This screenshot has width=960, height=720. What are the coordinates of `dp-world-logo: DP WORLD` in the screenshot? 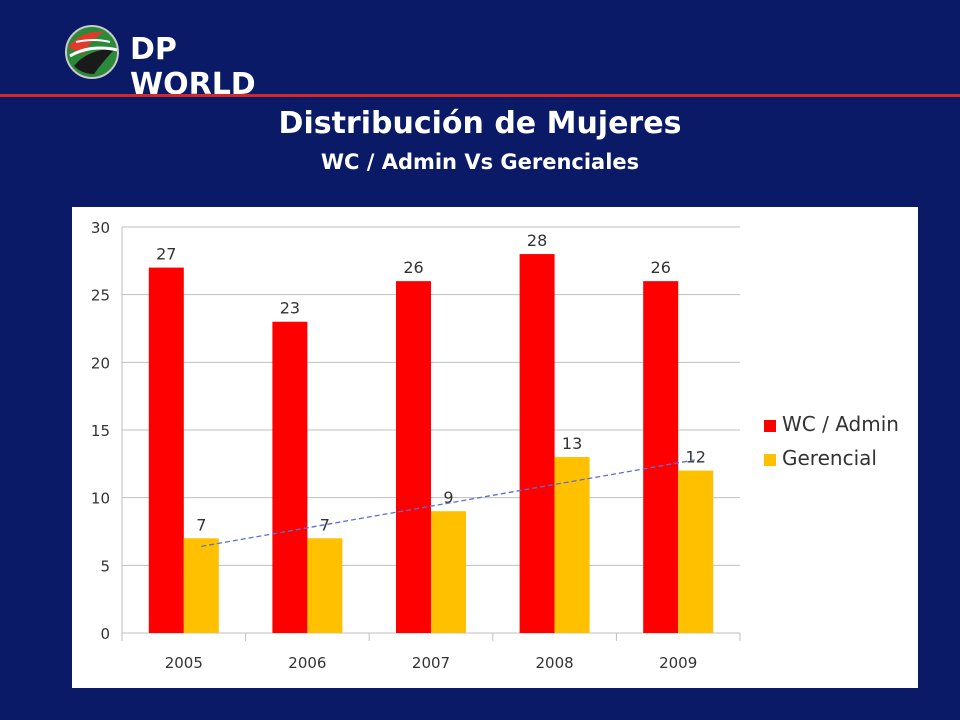 It's located at (170, 61).